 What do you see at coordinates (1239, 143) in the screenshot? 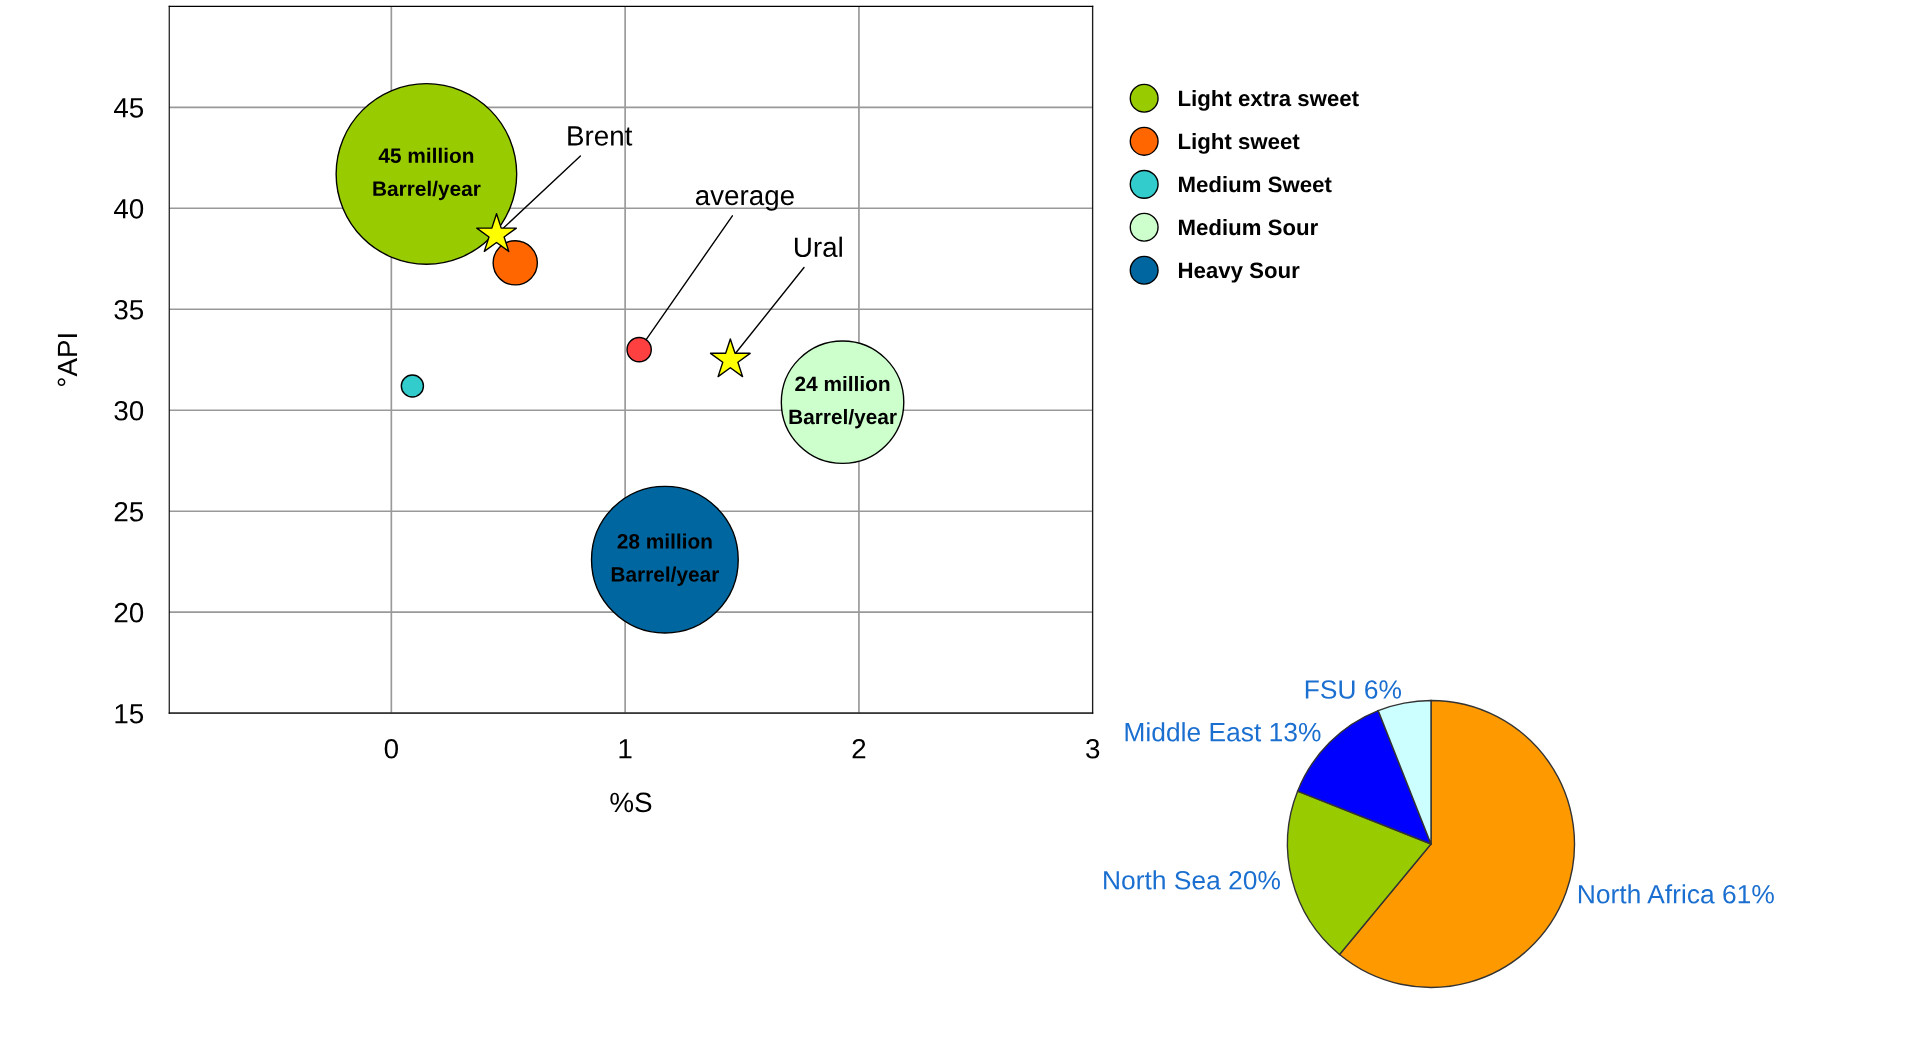
I see `legend-label: Light sweet` at bounding box center [1239, 143].